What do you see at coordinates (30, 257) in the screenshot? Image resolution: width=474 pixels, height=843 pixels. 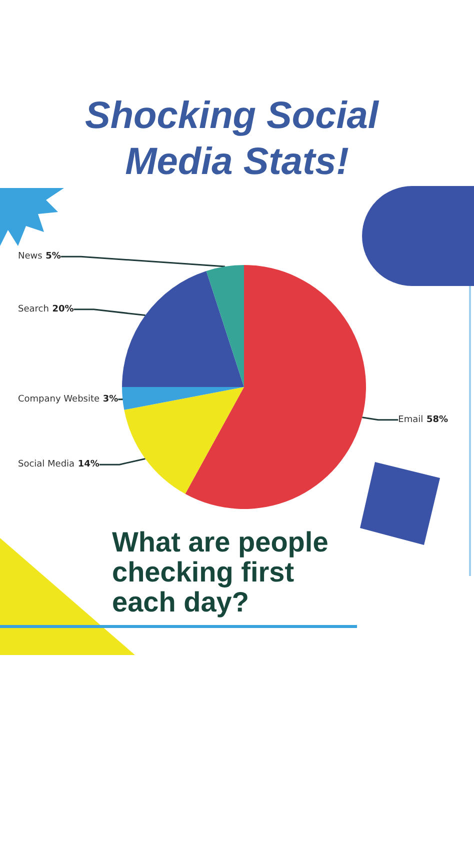 I see `slice-label: News` at bounding box center [30, 257].